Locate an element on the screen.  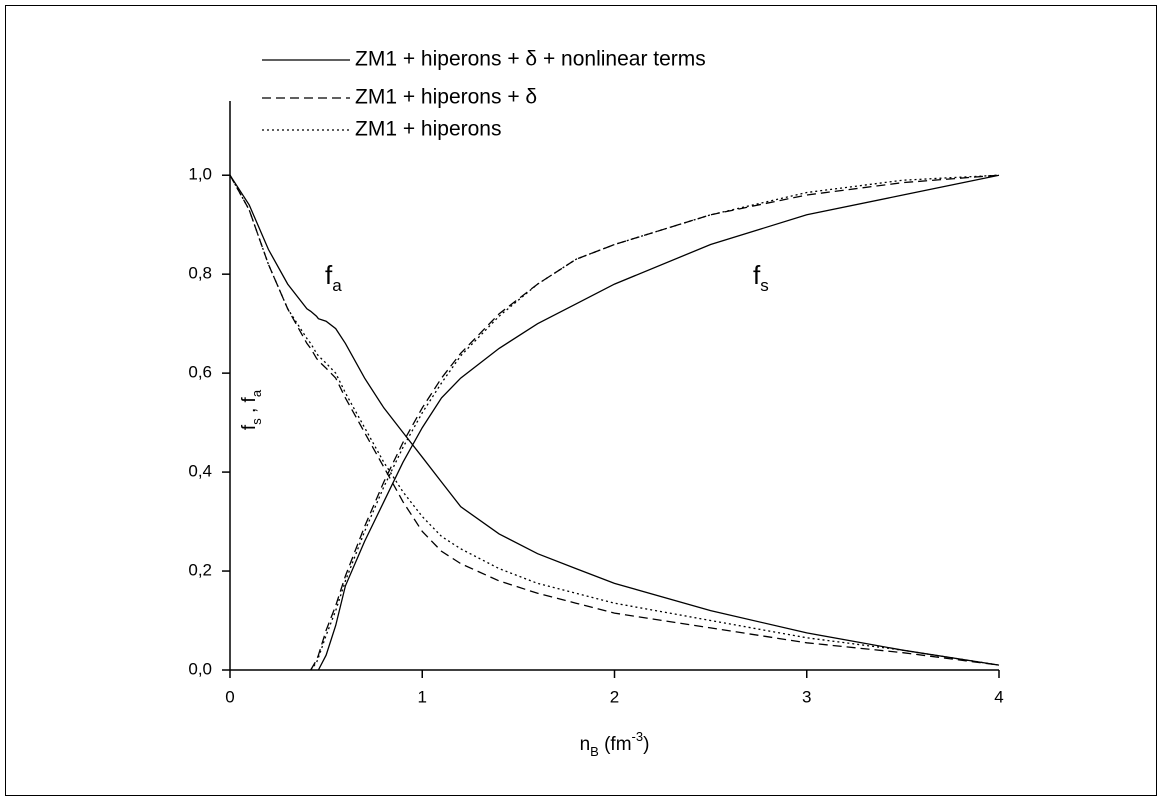
y-axis-label: fs , fa is located at coordinates (251, 409).